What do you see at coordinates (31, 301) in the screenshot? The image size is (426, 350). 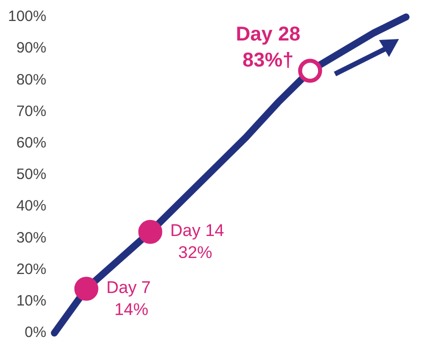 I see `y-tick-label: 10%` at bounding box center [31, 301].